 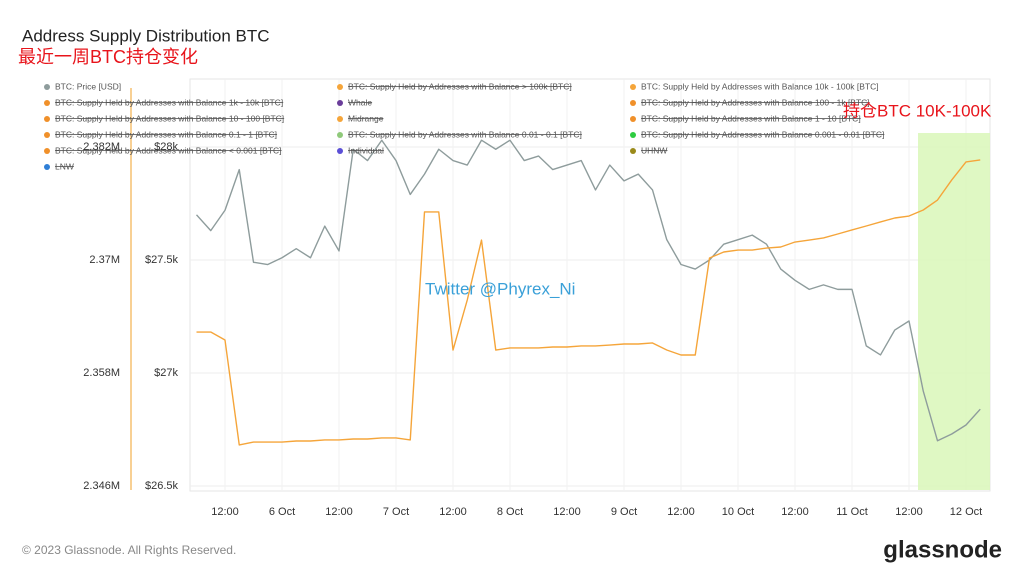 I want to click on chart-title: Address Supply Distribution BTC, so click(x=146, y=35).